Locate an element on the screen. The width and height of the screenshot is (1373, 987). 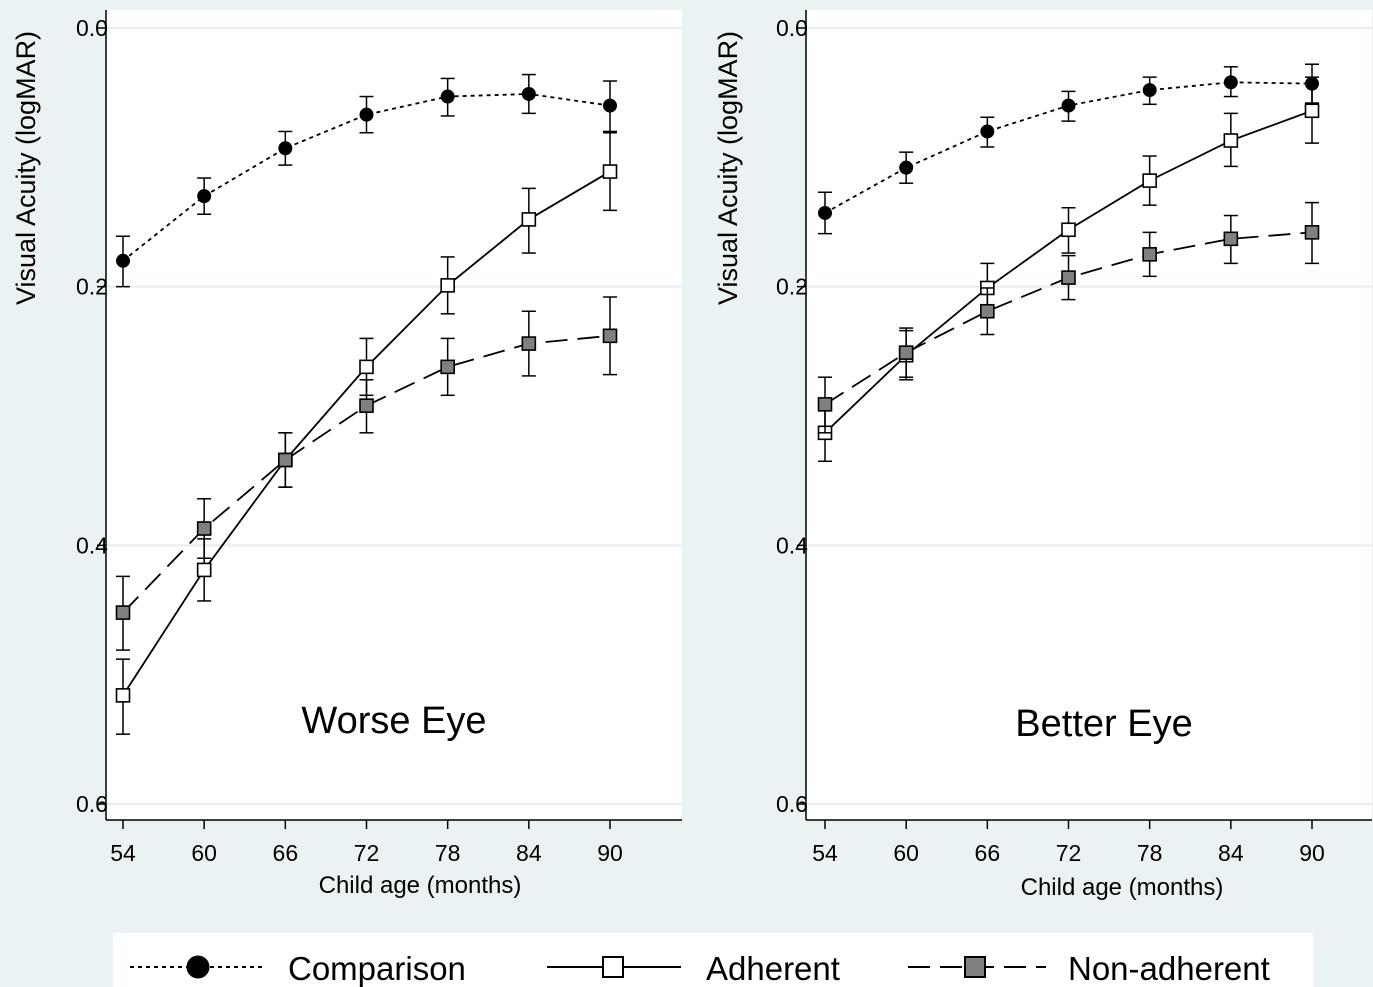
series-layer is located at coordinates (1068, 263).